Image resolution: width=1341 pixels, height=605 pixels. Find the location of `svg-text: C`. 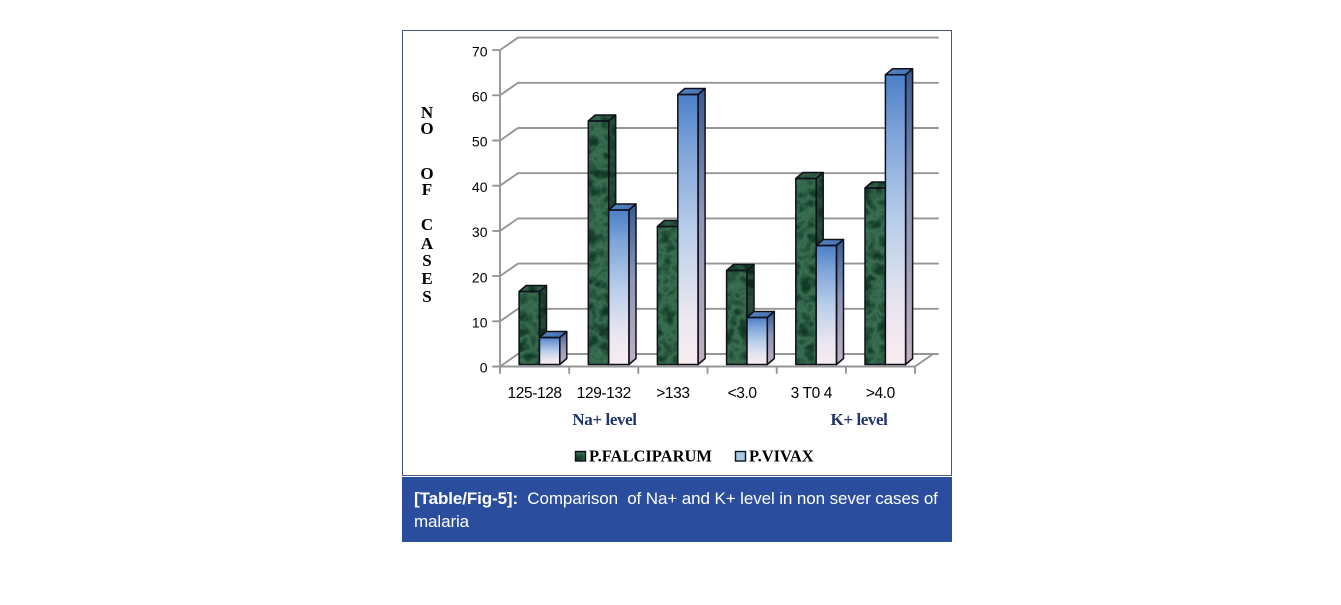

svg-text: C is located at coordinates (427, 224).